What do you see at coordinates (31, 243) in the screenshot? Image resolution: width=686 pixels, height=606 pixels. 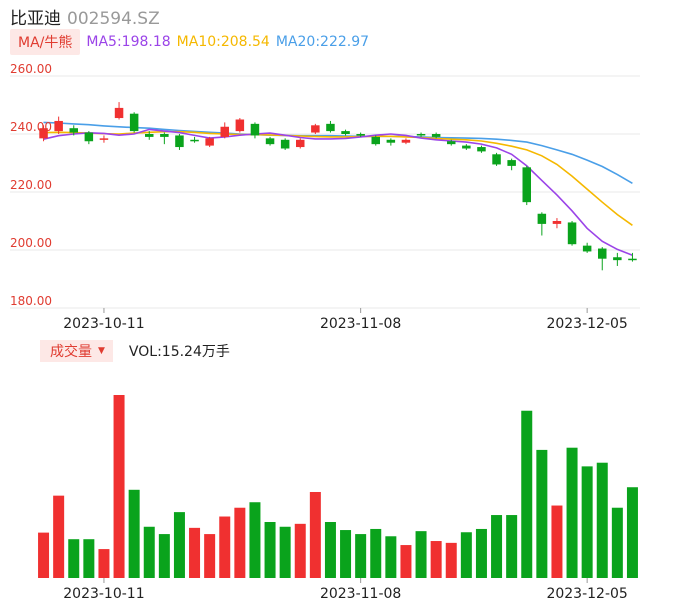 I see `price-tick-label: 200.00` at bounding box center [31, 243].